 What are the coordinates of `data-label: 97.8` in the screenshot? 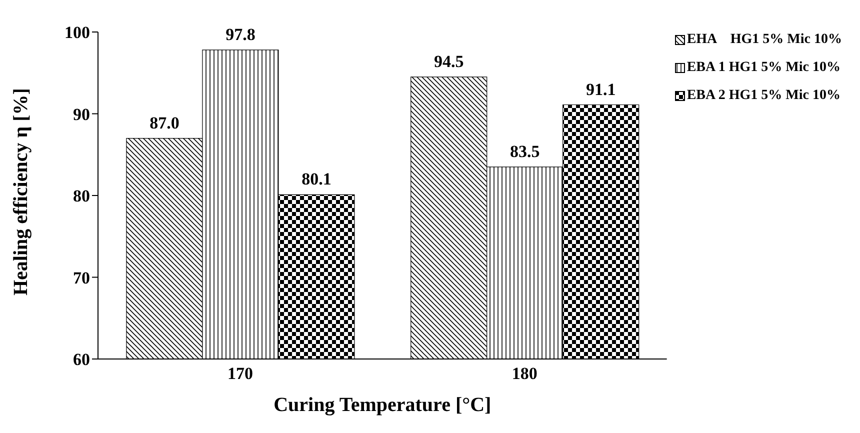 It's located at (241, 34).